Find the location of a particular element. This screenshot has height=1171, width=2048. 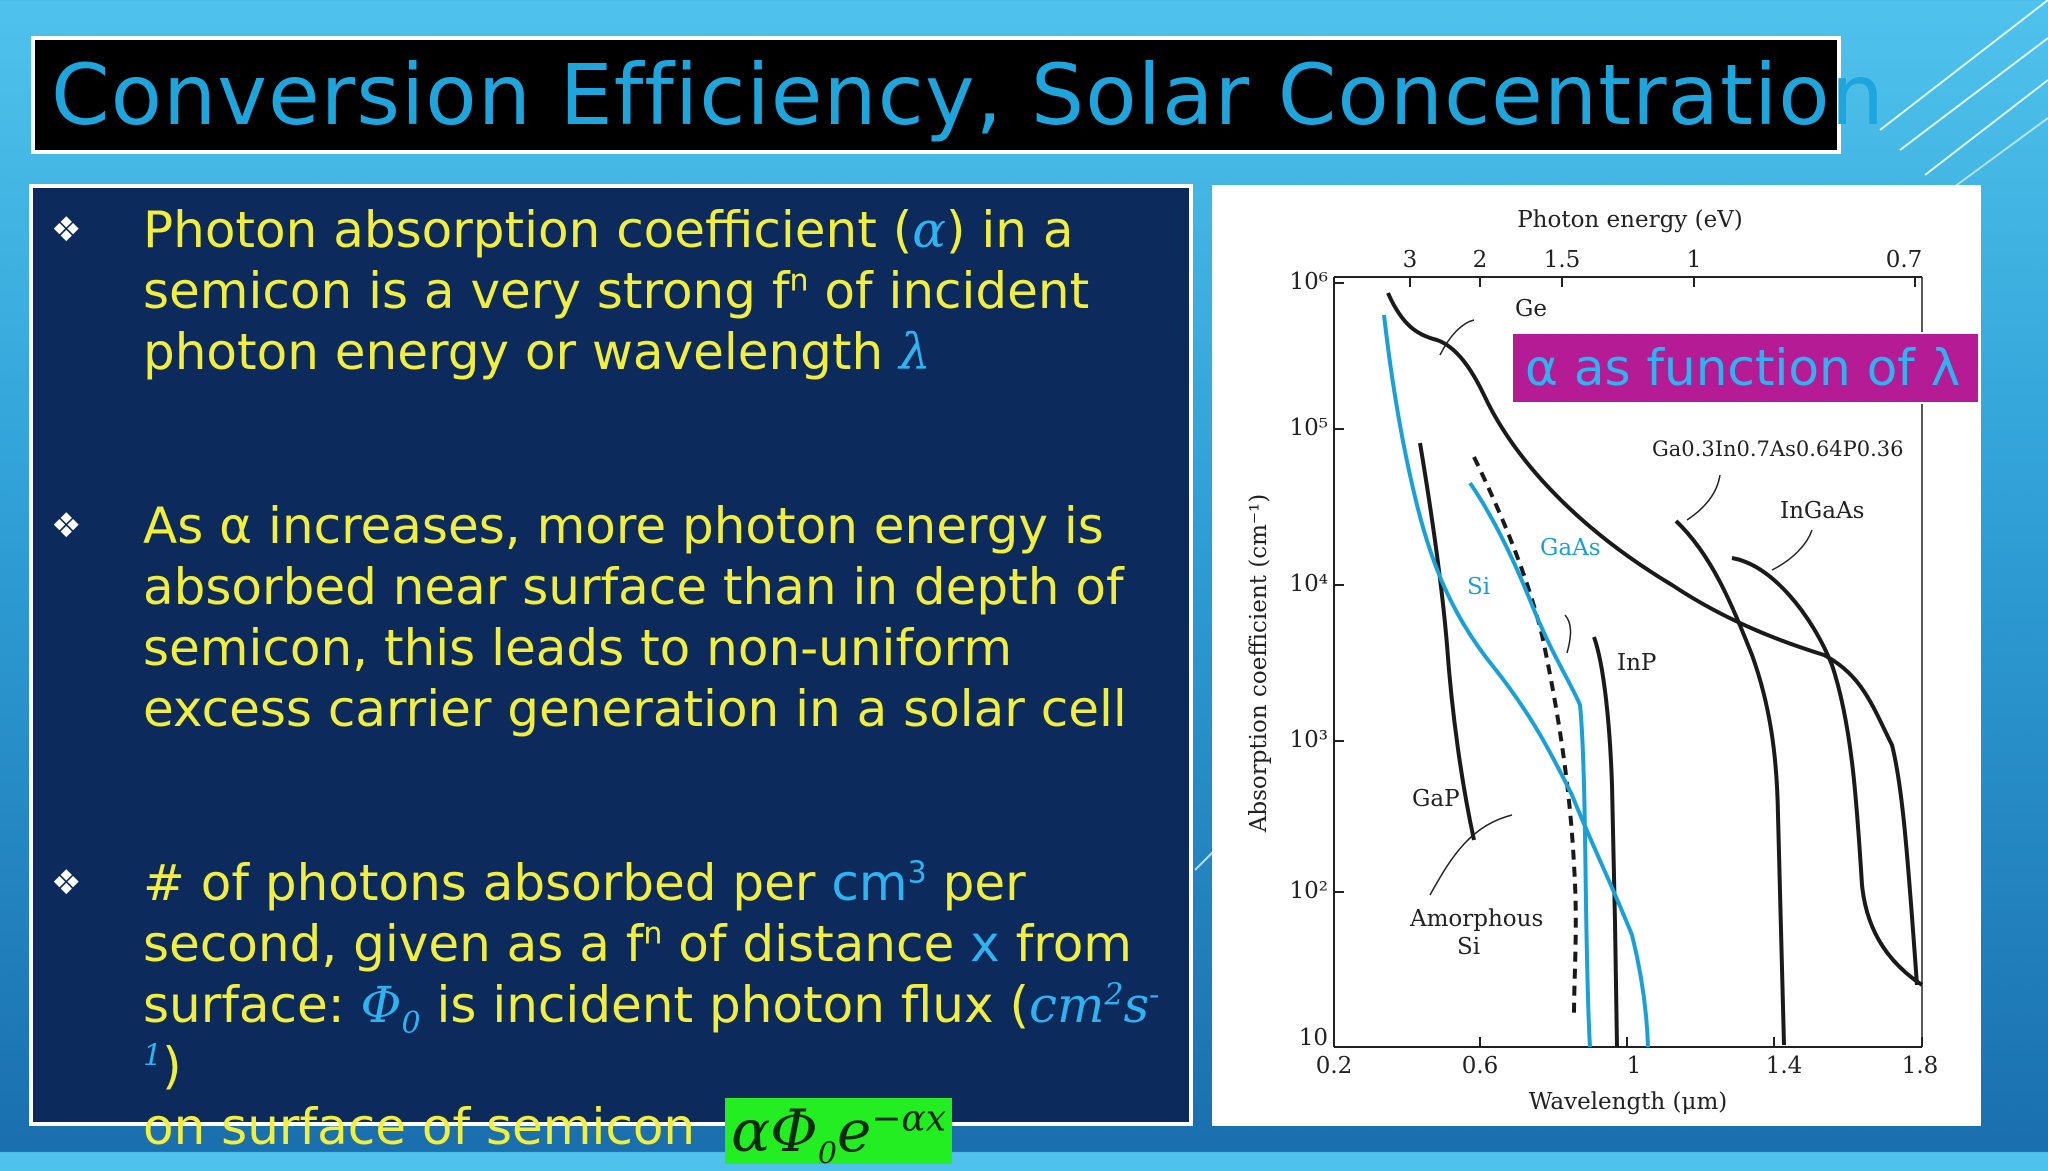

x-tick-label: 1 is located at coordinates (1634, 1066).